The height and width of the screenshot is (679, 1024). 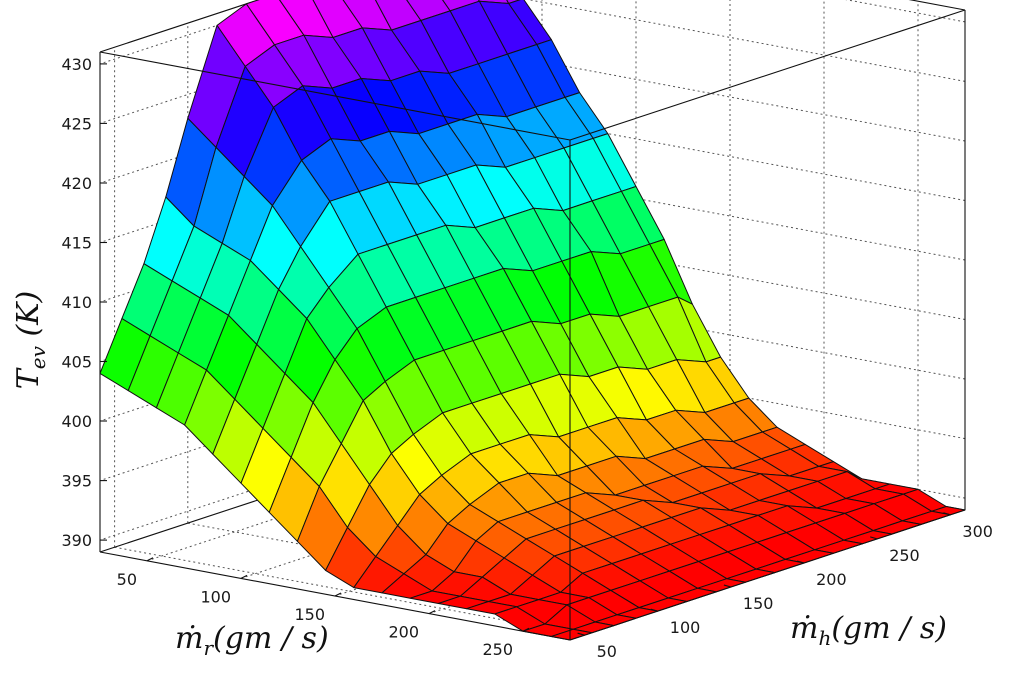 What do you see at coordinates (804, 628) in the screenshot?
I see `y-axis-label-main: ṁ` at bounding box center [804, 628].